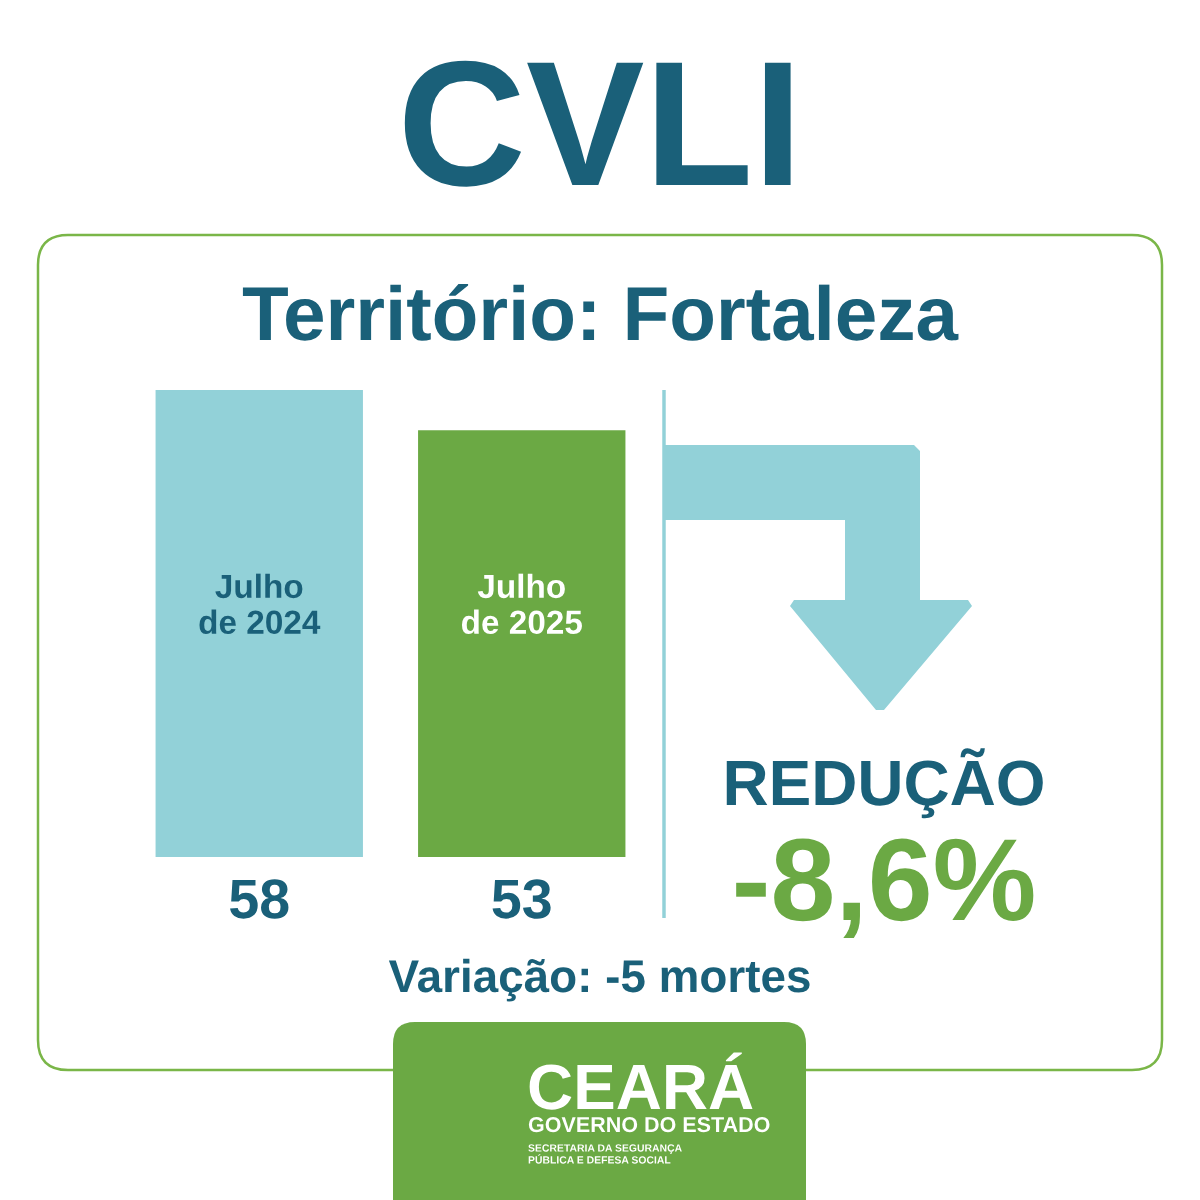  Describe the element at coordinates (521, 604) in the screenshot. I see `x-tick-label: Julho de 2025` at that location.